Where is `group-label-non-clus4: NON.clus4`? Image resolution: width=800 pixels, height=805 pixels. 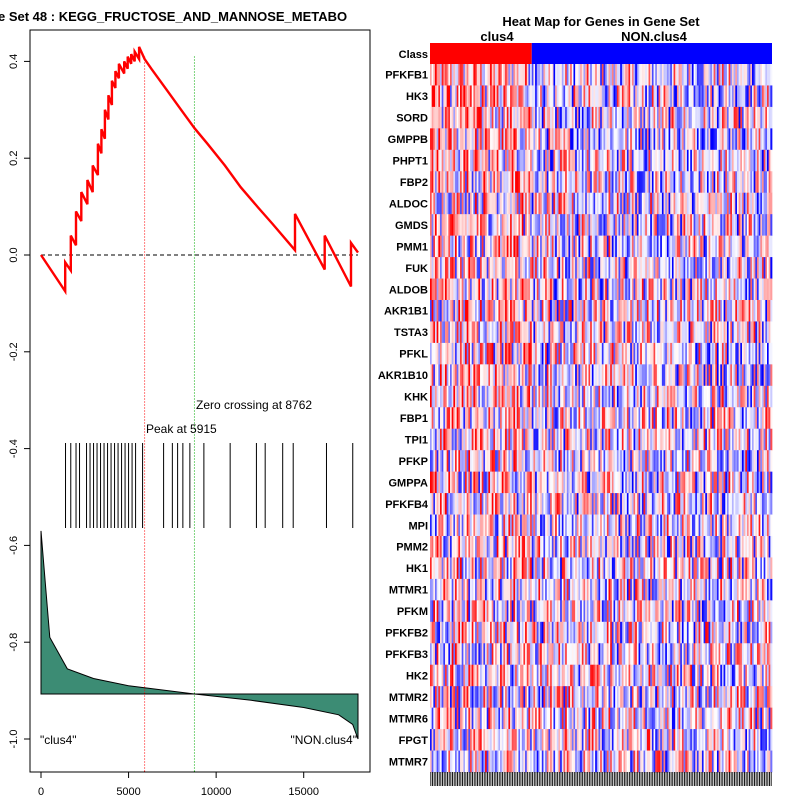 group-label-non-clus4: NON.clus4 is located at coordinates (654, 36).